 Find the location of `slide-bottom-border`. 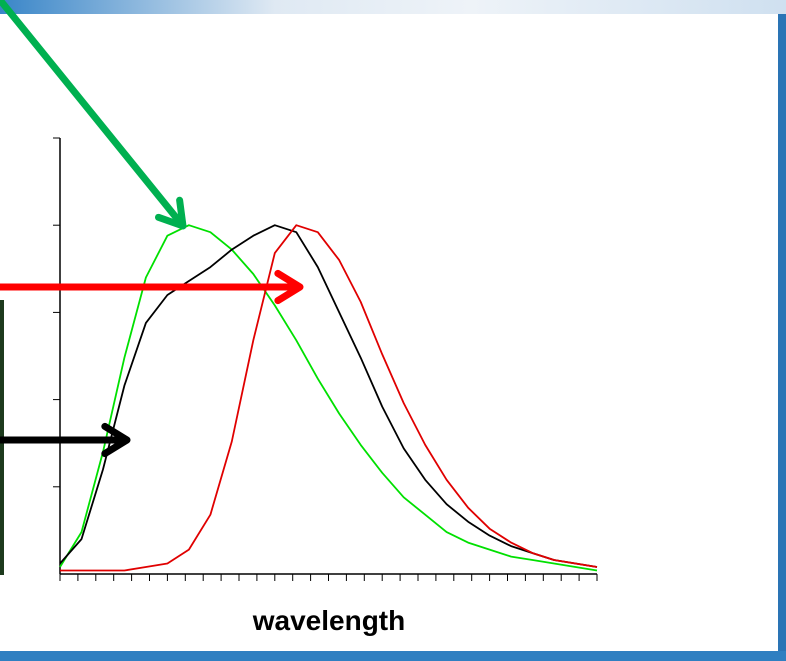

slide-bottom-border is located at coordinates (393, 656).